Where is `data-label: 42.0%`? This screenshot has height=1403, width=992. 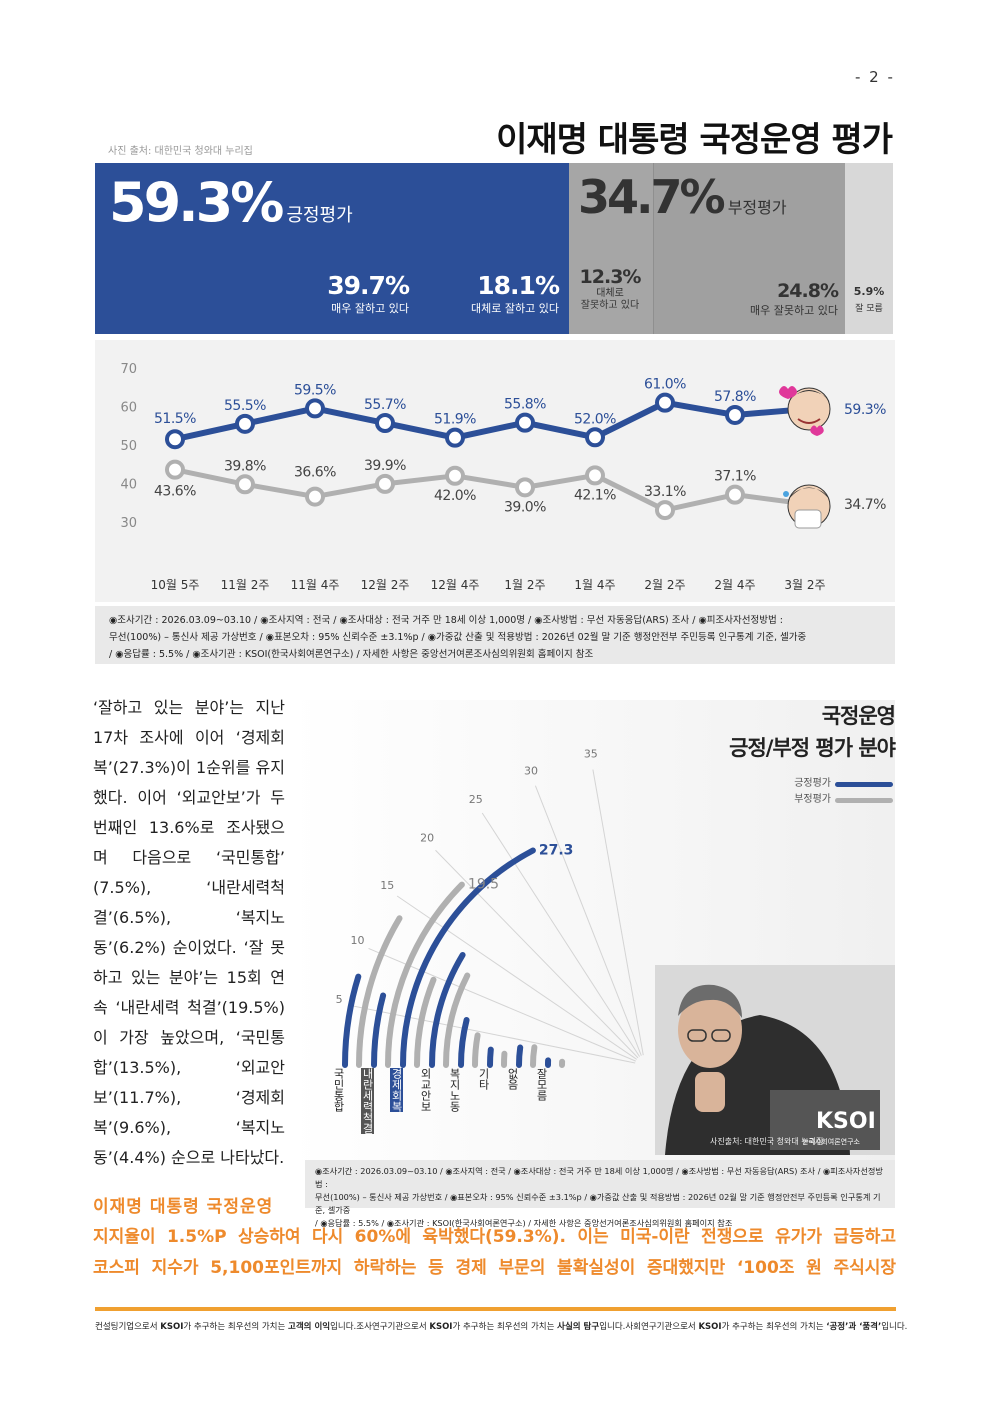
data-label: 42.0% is located at coordinates (455, 496).